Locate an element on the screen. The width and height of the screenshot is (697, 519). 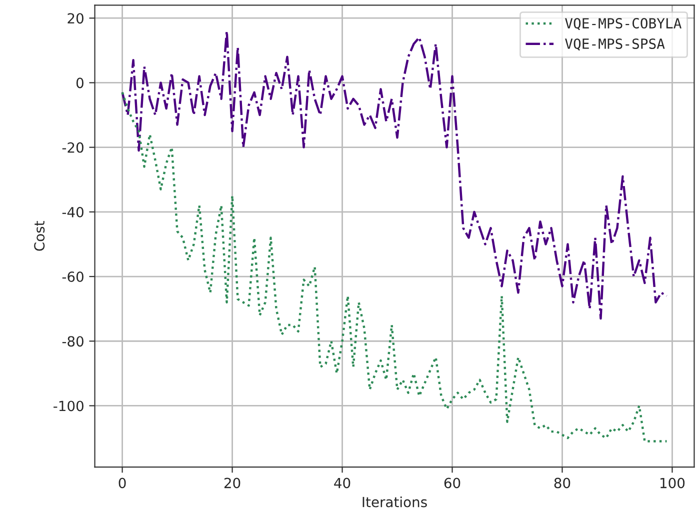
y-tick-label: 0 is located at coordinates (80, 83).